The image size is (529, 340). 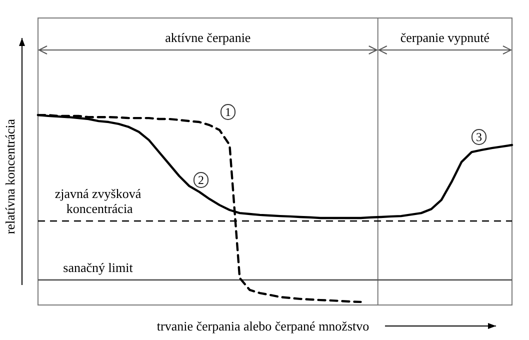 What do you see at coordinates (228, 112) in the screenshot?
I see `annotation: 1` at bounding box center [228, 112].